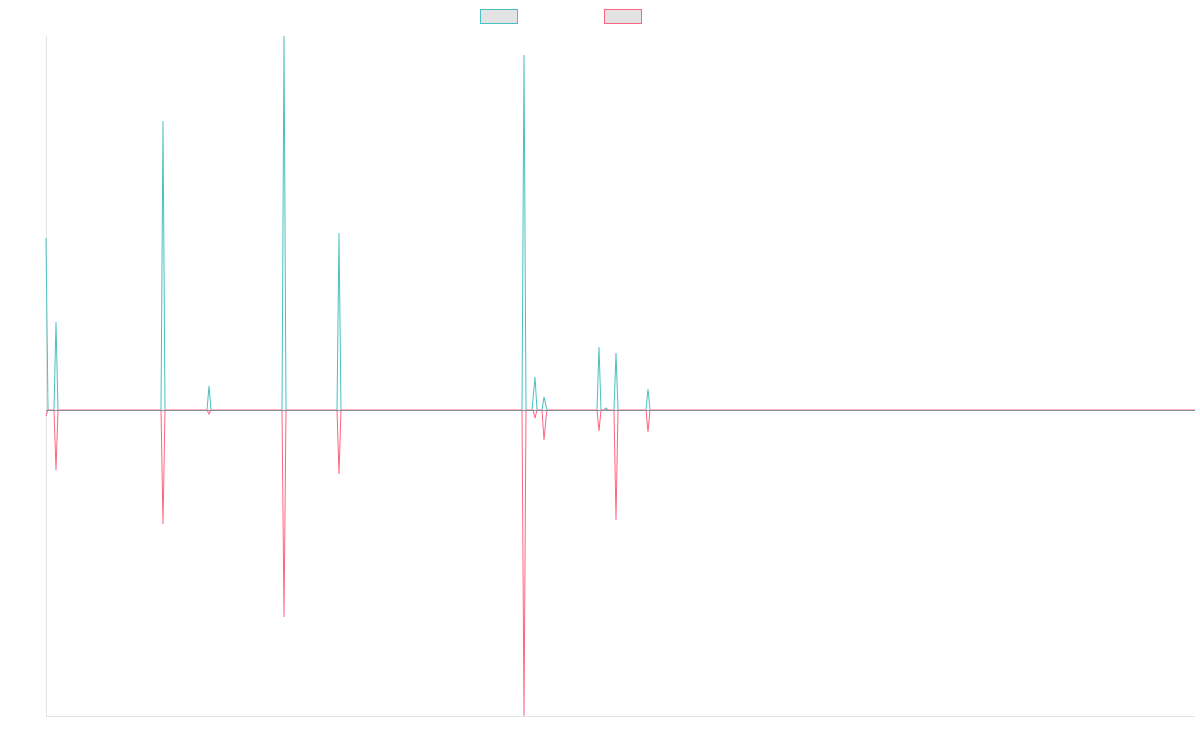  What do you see at coordinates (600, 18) in the screenshot?
I see `chart-legend` at bounding box center [600, 18].